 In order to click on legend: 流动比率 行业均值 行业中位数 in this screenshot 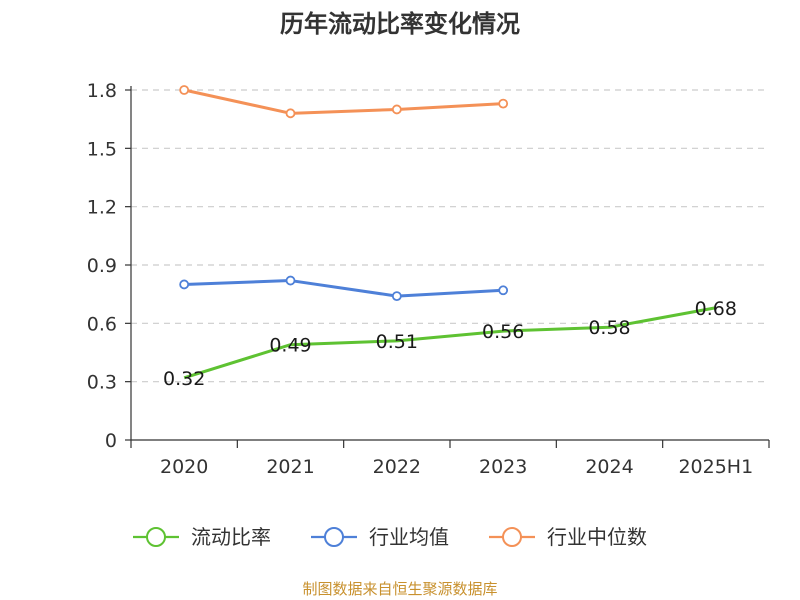, I will do `click(390, 537)`.